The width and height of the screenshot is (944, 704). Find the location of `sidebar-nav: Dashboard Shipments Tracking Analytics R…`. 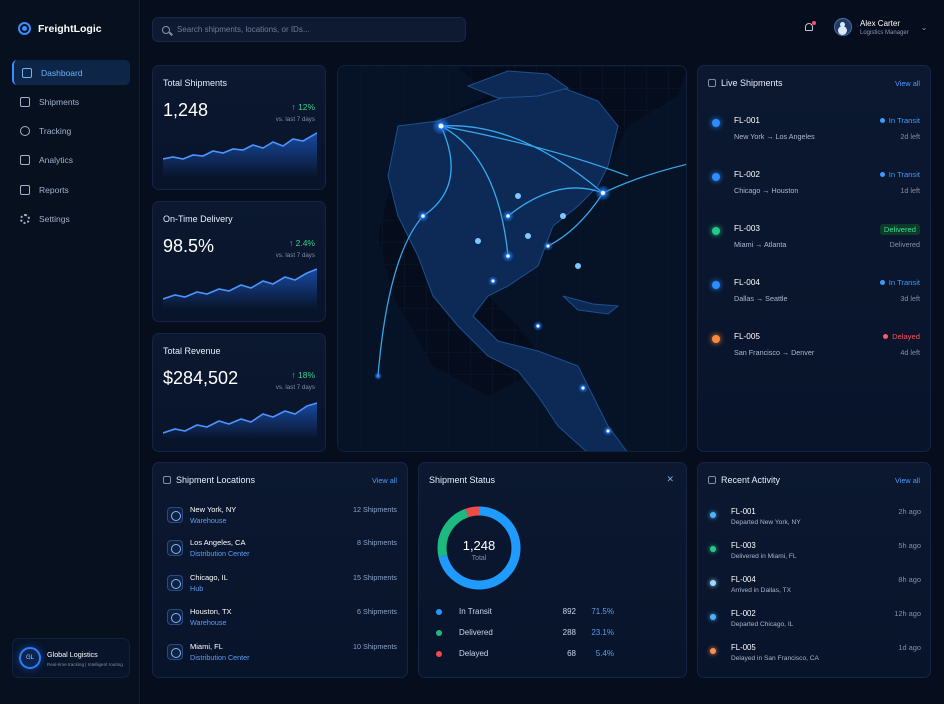

sidebar-nav: Dashboard Shipments Tracking Analytics R… is located at coordinates (71, 148).